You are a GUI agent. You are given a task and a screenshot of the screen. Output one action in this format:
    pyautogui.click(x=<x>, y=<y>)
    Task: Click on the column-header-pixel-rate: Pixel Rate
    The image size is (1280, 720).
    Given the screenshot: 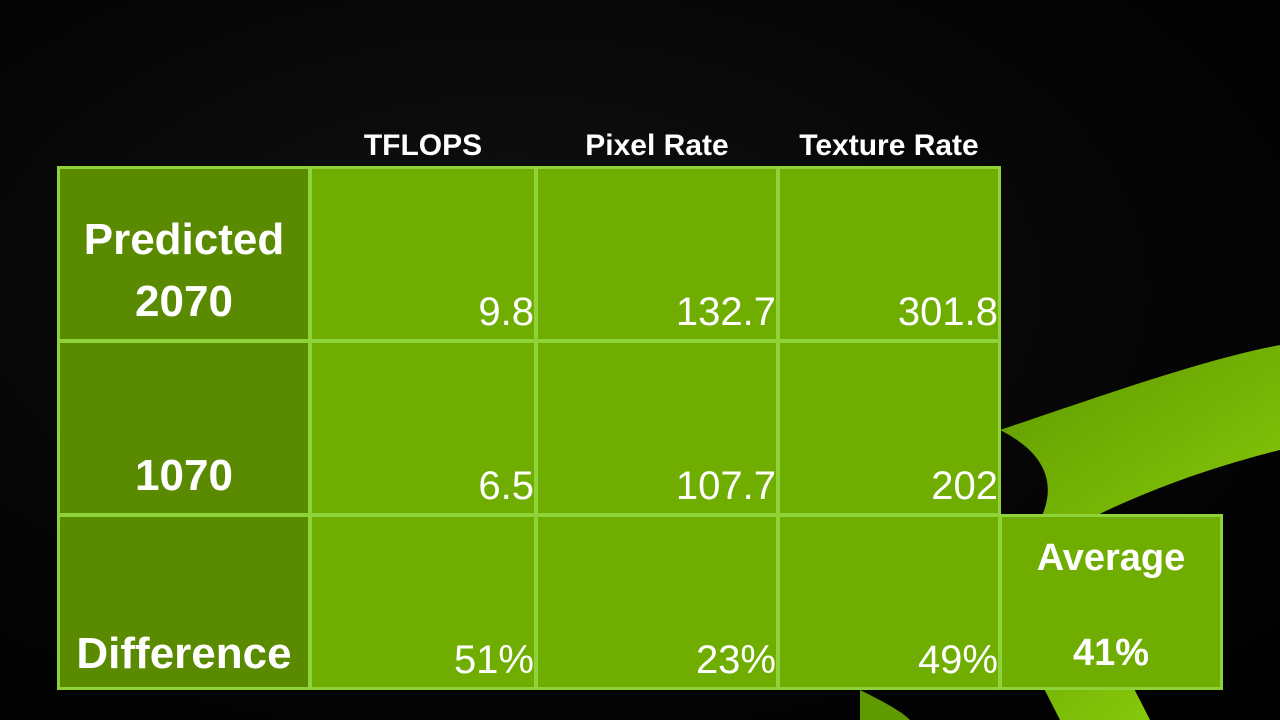 What is the action you would take?
    pyautogui.click(x=657, y=145)
    